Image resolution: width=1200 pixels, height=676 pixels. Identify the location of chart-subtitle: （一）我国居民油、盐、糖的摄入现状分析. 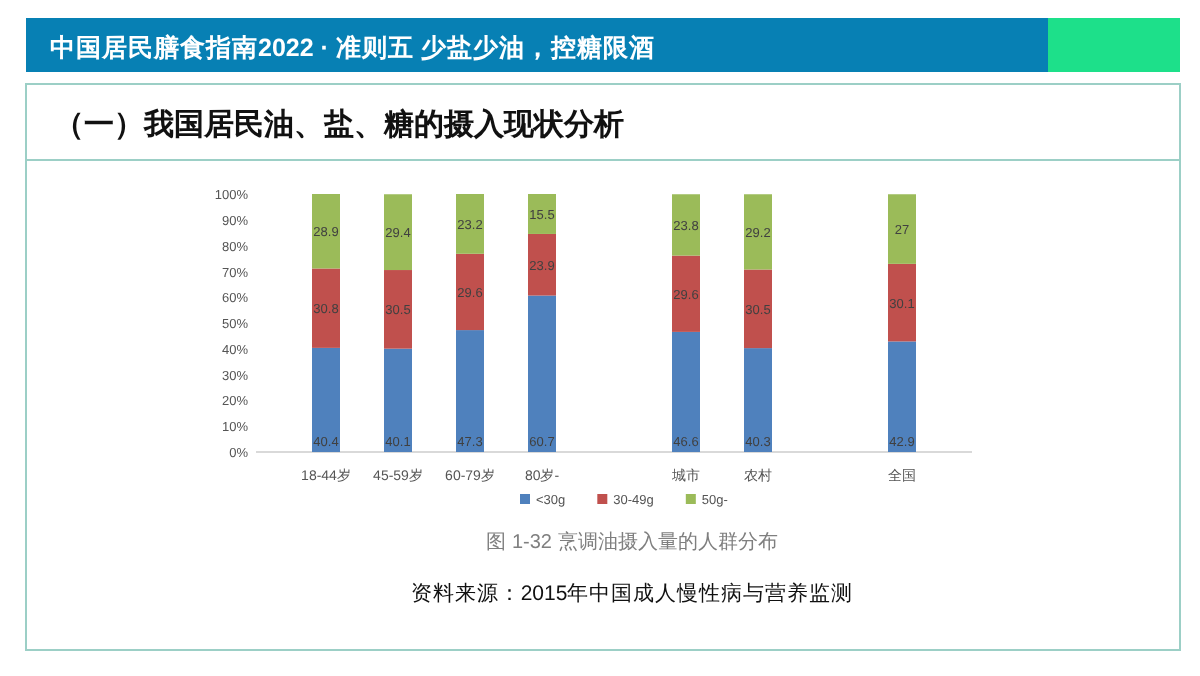
(339, 125).